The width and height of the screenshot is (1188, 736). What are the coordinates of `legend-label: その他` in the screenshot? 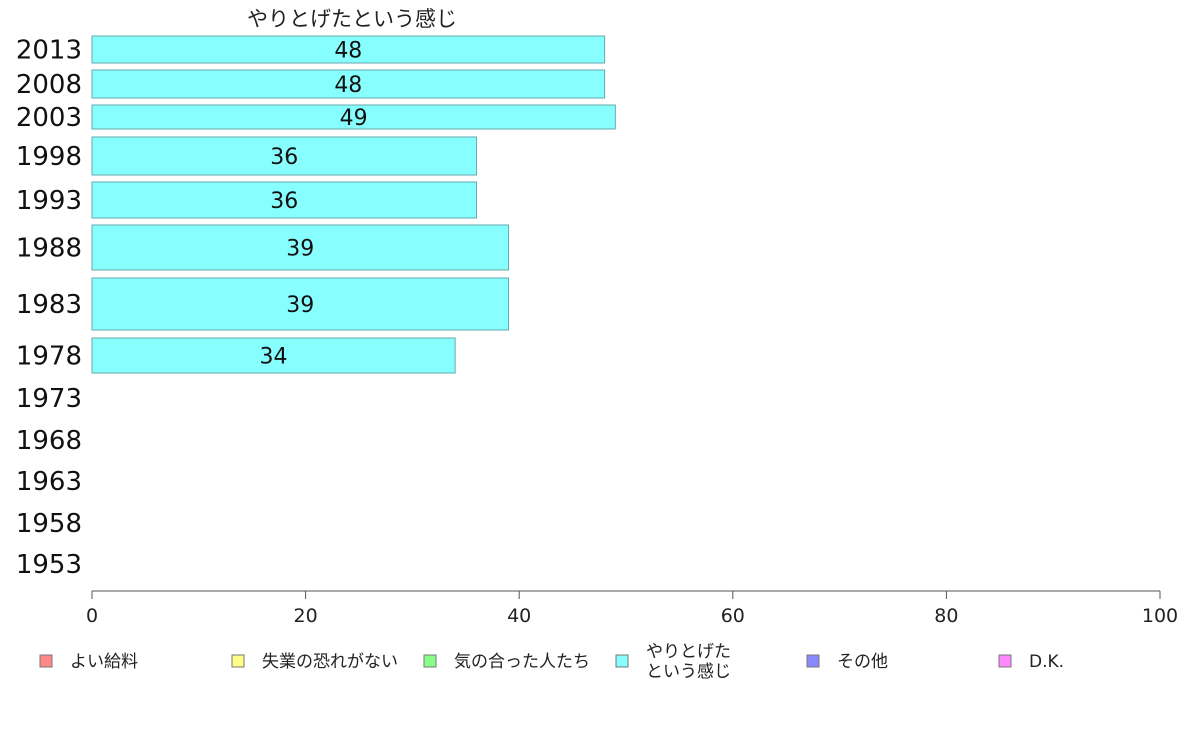 It's located at (862, 662).